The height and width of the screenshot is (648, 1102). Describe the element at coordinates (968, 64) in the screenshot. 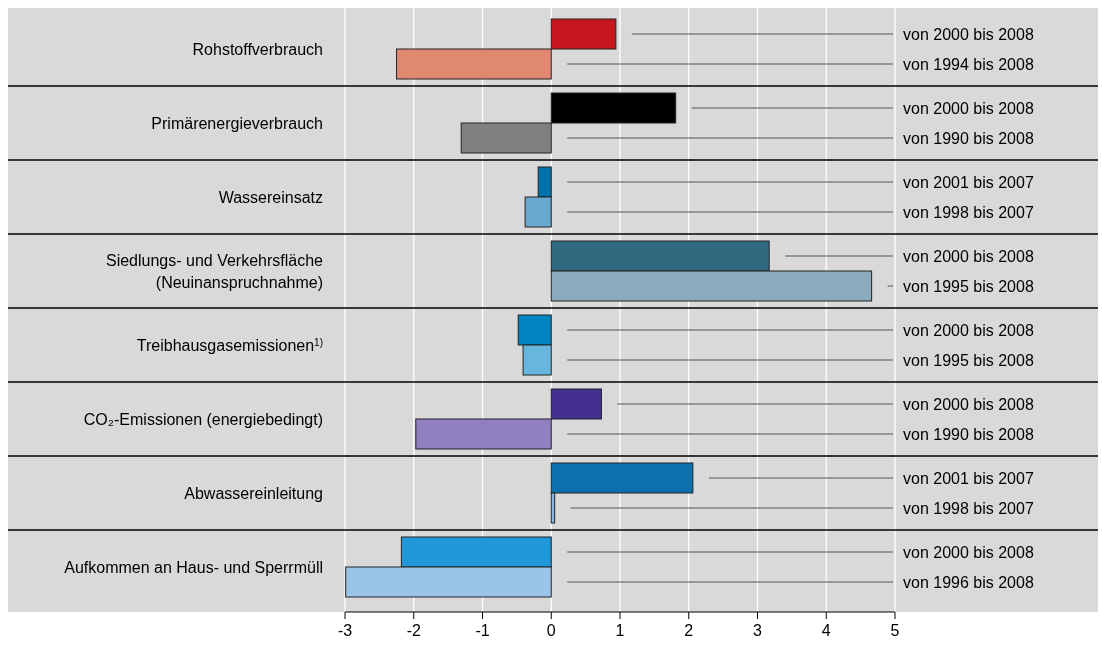

I see `text: von 1994 bis 2008` at that location.